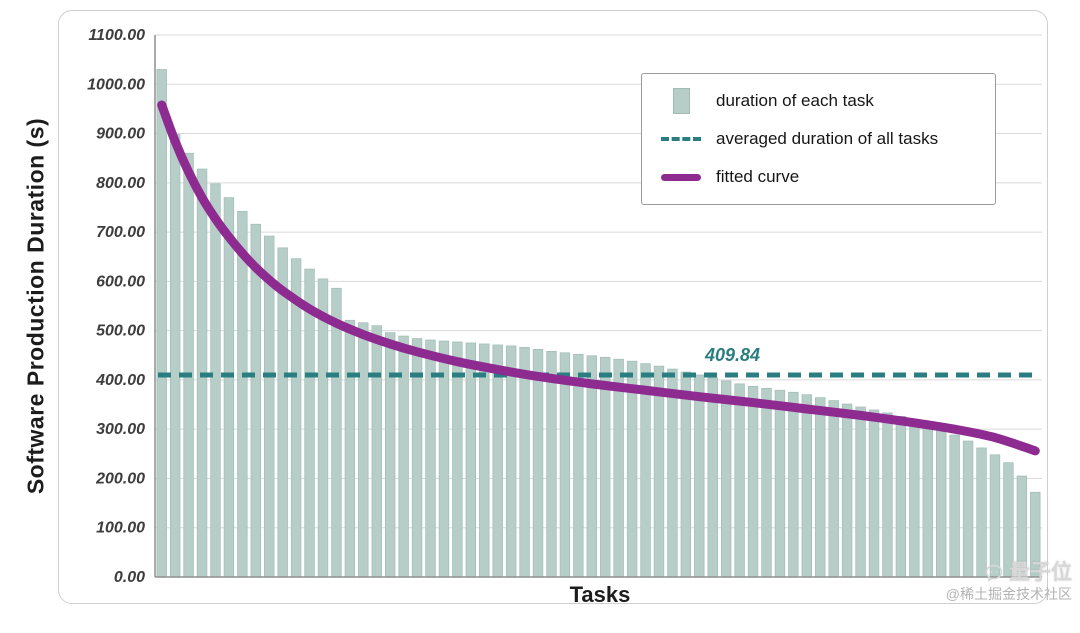  What do you see at coordinates (818, 177) in the screenshot?
I see `legend-item-fitted-curve: fitted curve` at bounding box center [818, 177].